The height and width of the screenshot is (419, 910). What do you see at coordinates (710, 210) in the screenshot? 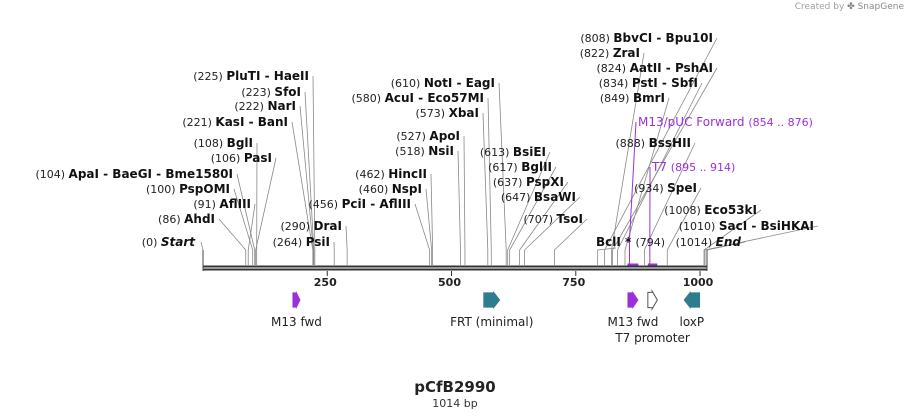
I see `restriction-site-label: (1008) Eco53kI` at bounding box center [710, 210].